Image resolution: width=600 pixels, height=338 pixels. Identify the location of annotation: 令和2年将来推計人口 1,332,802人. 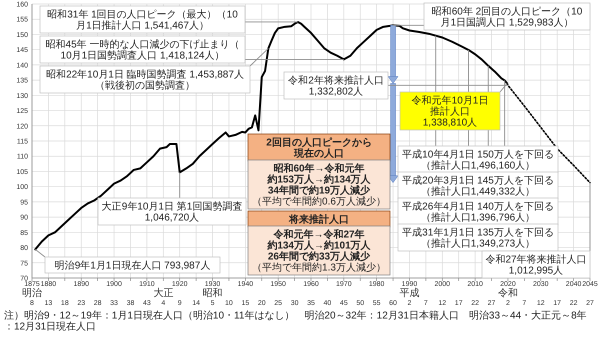
(336, 86).